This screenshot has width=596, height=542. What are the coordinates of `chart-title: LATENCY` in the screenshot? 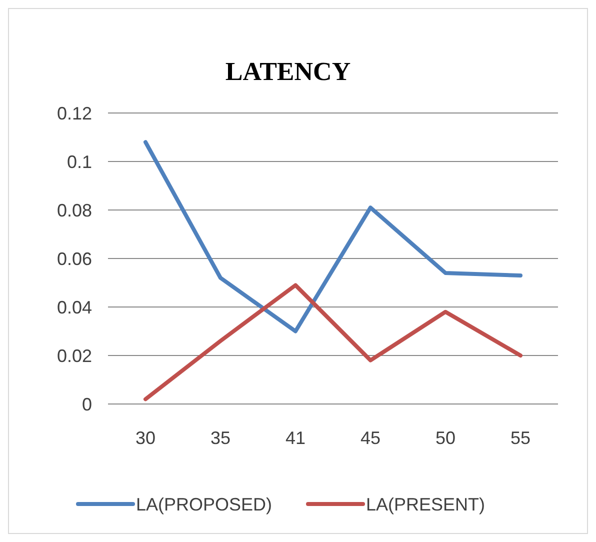 It's located at (288, 71).